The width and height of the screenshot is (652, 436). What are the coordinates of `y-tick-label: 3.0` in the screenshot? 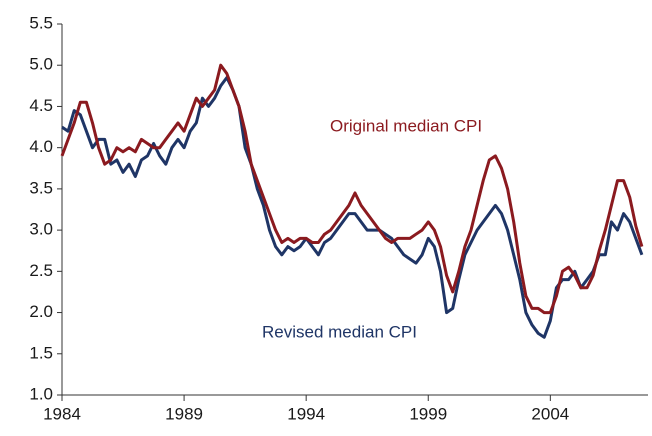 It's located at (41, 229).